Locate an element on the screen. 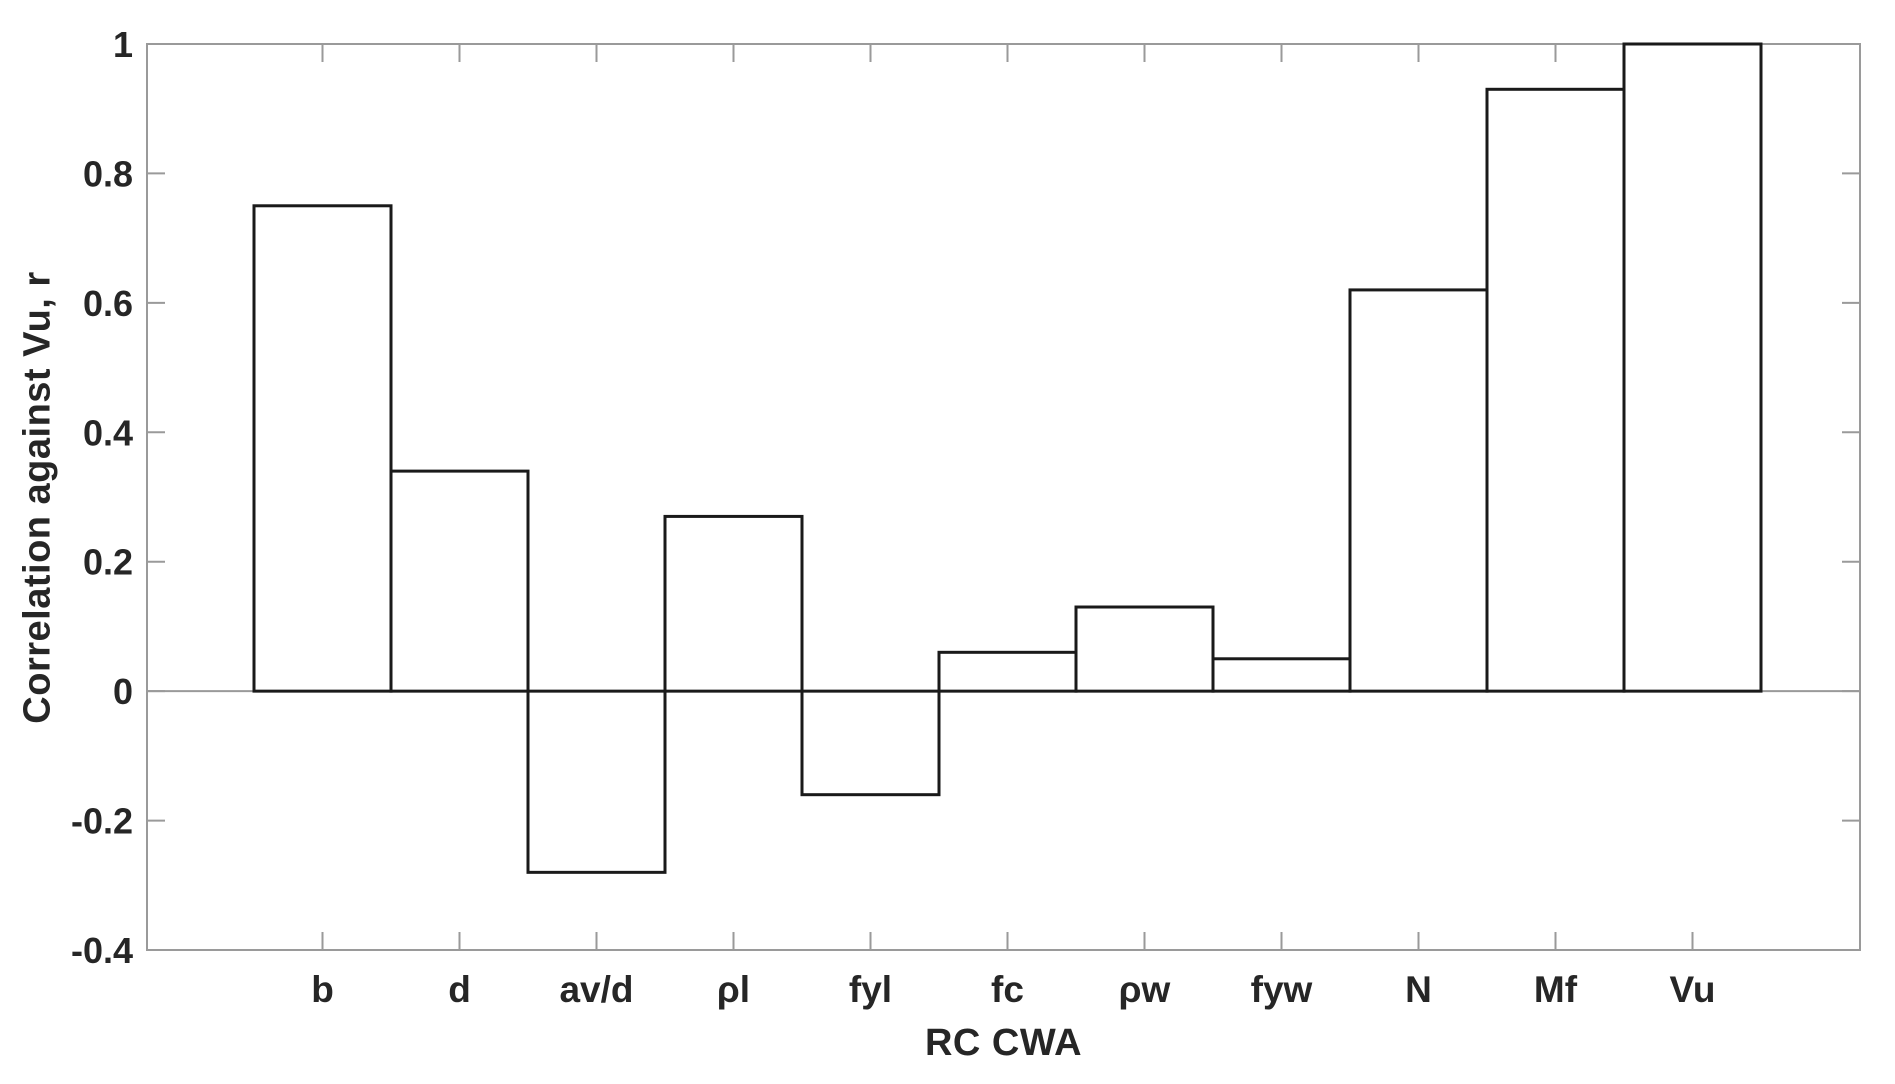  y-tick-label: 0 is located at coordinates (123, 691).